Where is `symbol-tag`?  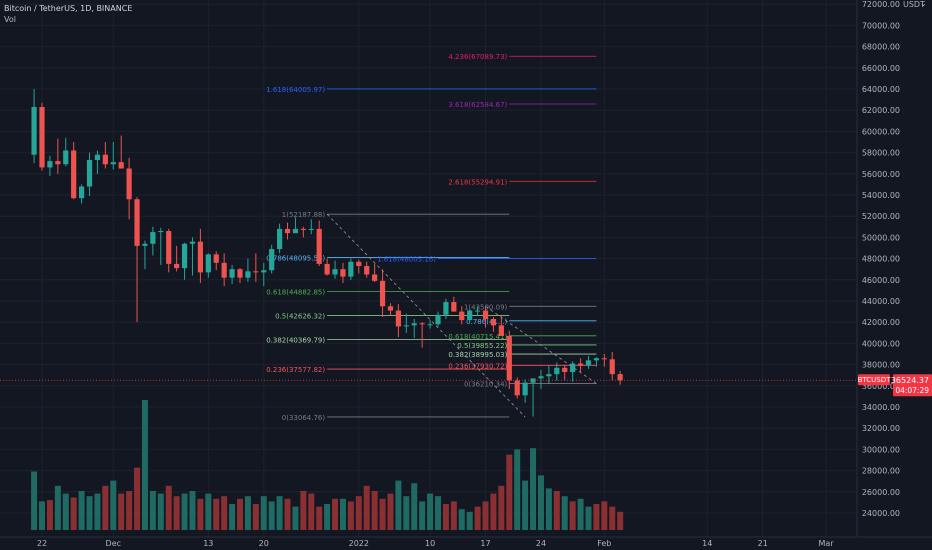
symbol-tag is located at coordinates (874, 380).